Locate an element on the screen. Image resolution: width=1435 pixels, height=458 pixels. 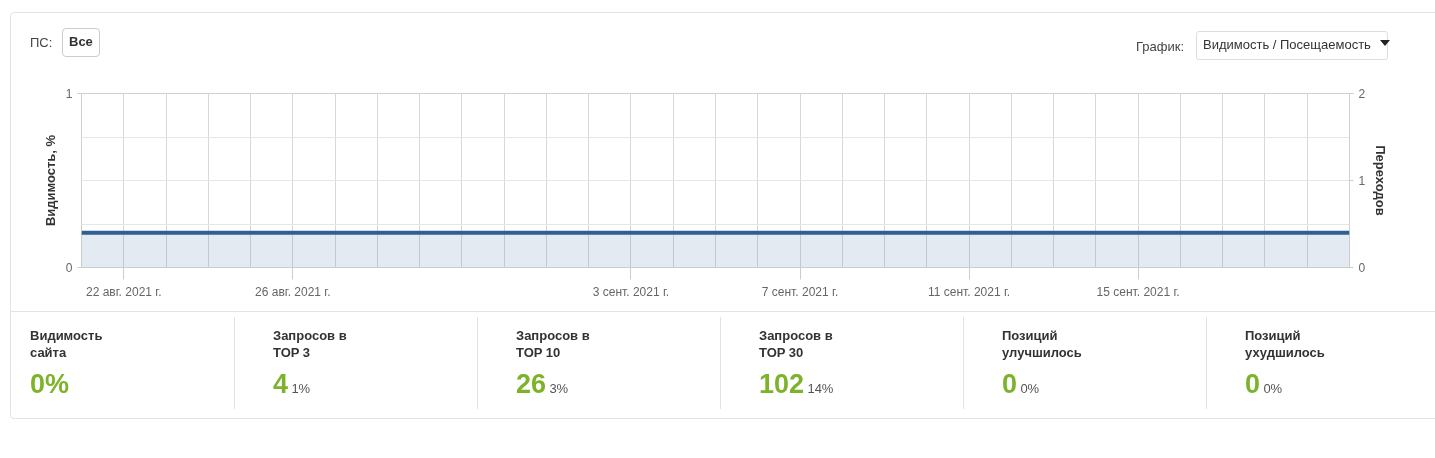
x-tick-label: 3 сент. 2021 г. is located at coordinates (631, 291).